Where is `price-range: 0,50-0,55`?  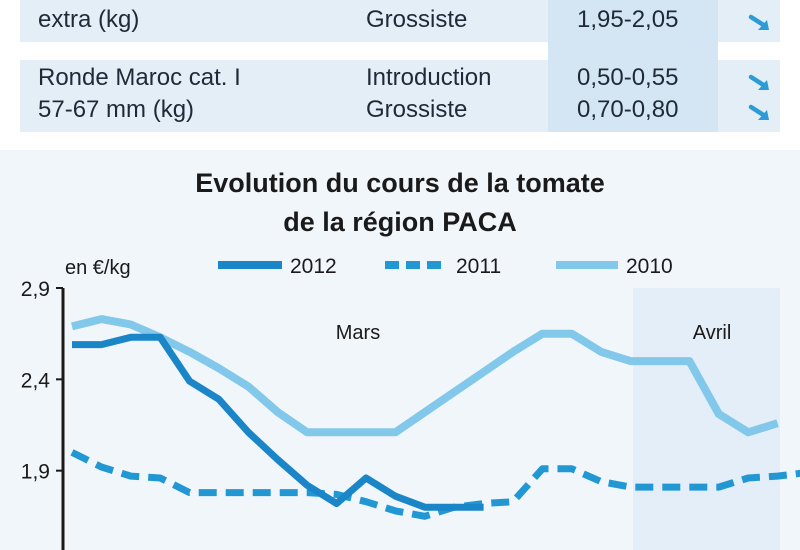
price-range: 0,50-0,55 is located at coordinates (628, 77).